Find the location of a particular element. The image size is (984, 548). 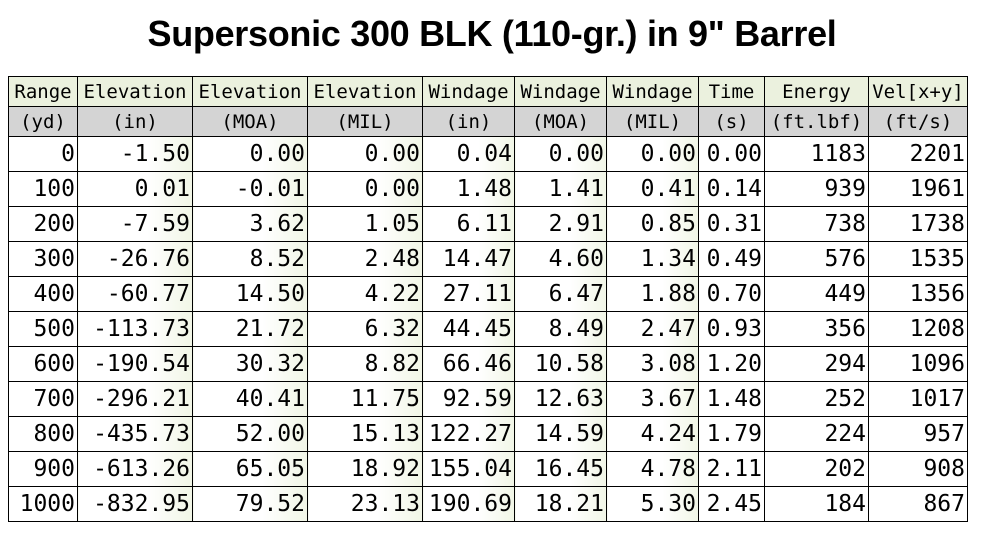

table-cell: -0.01 is located at coordinates (250, 189).